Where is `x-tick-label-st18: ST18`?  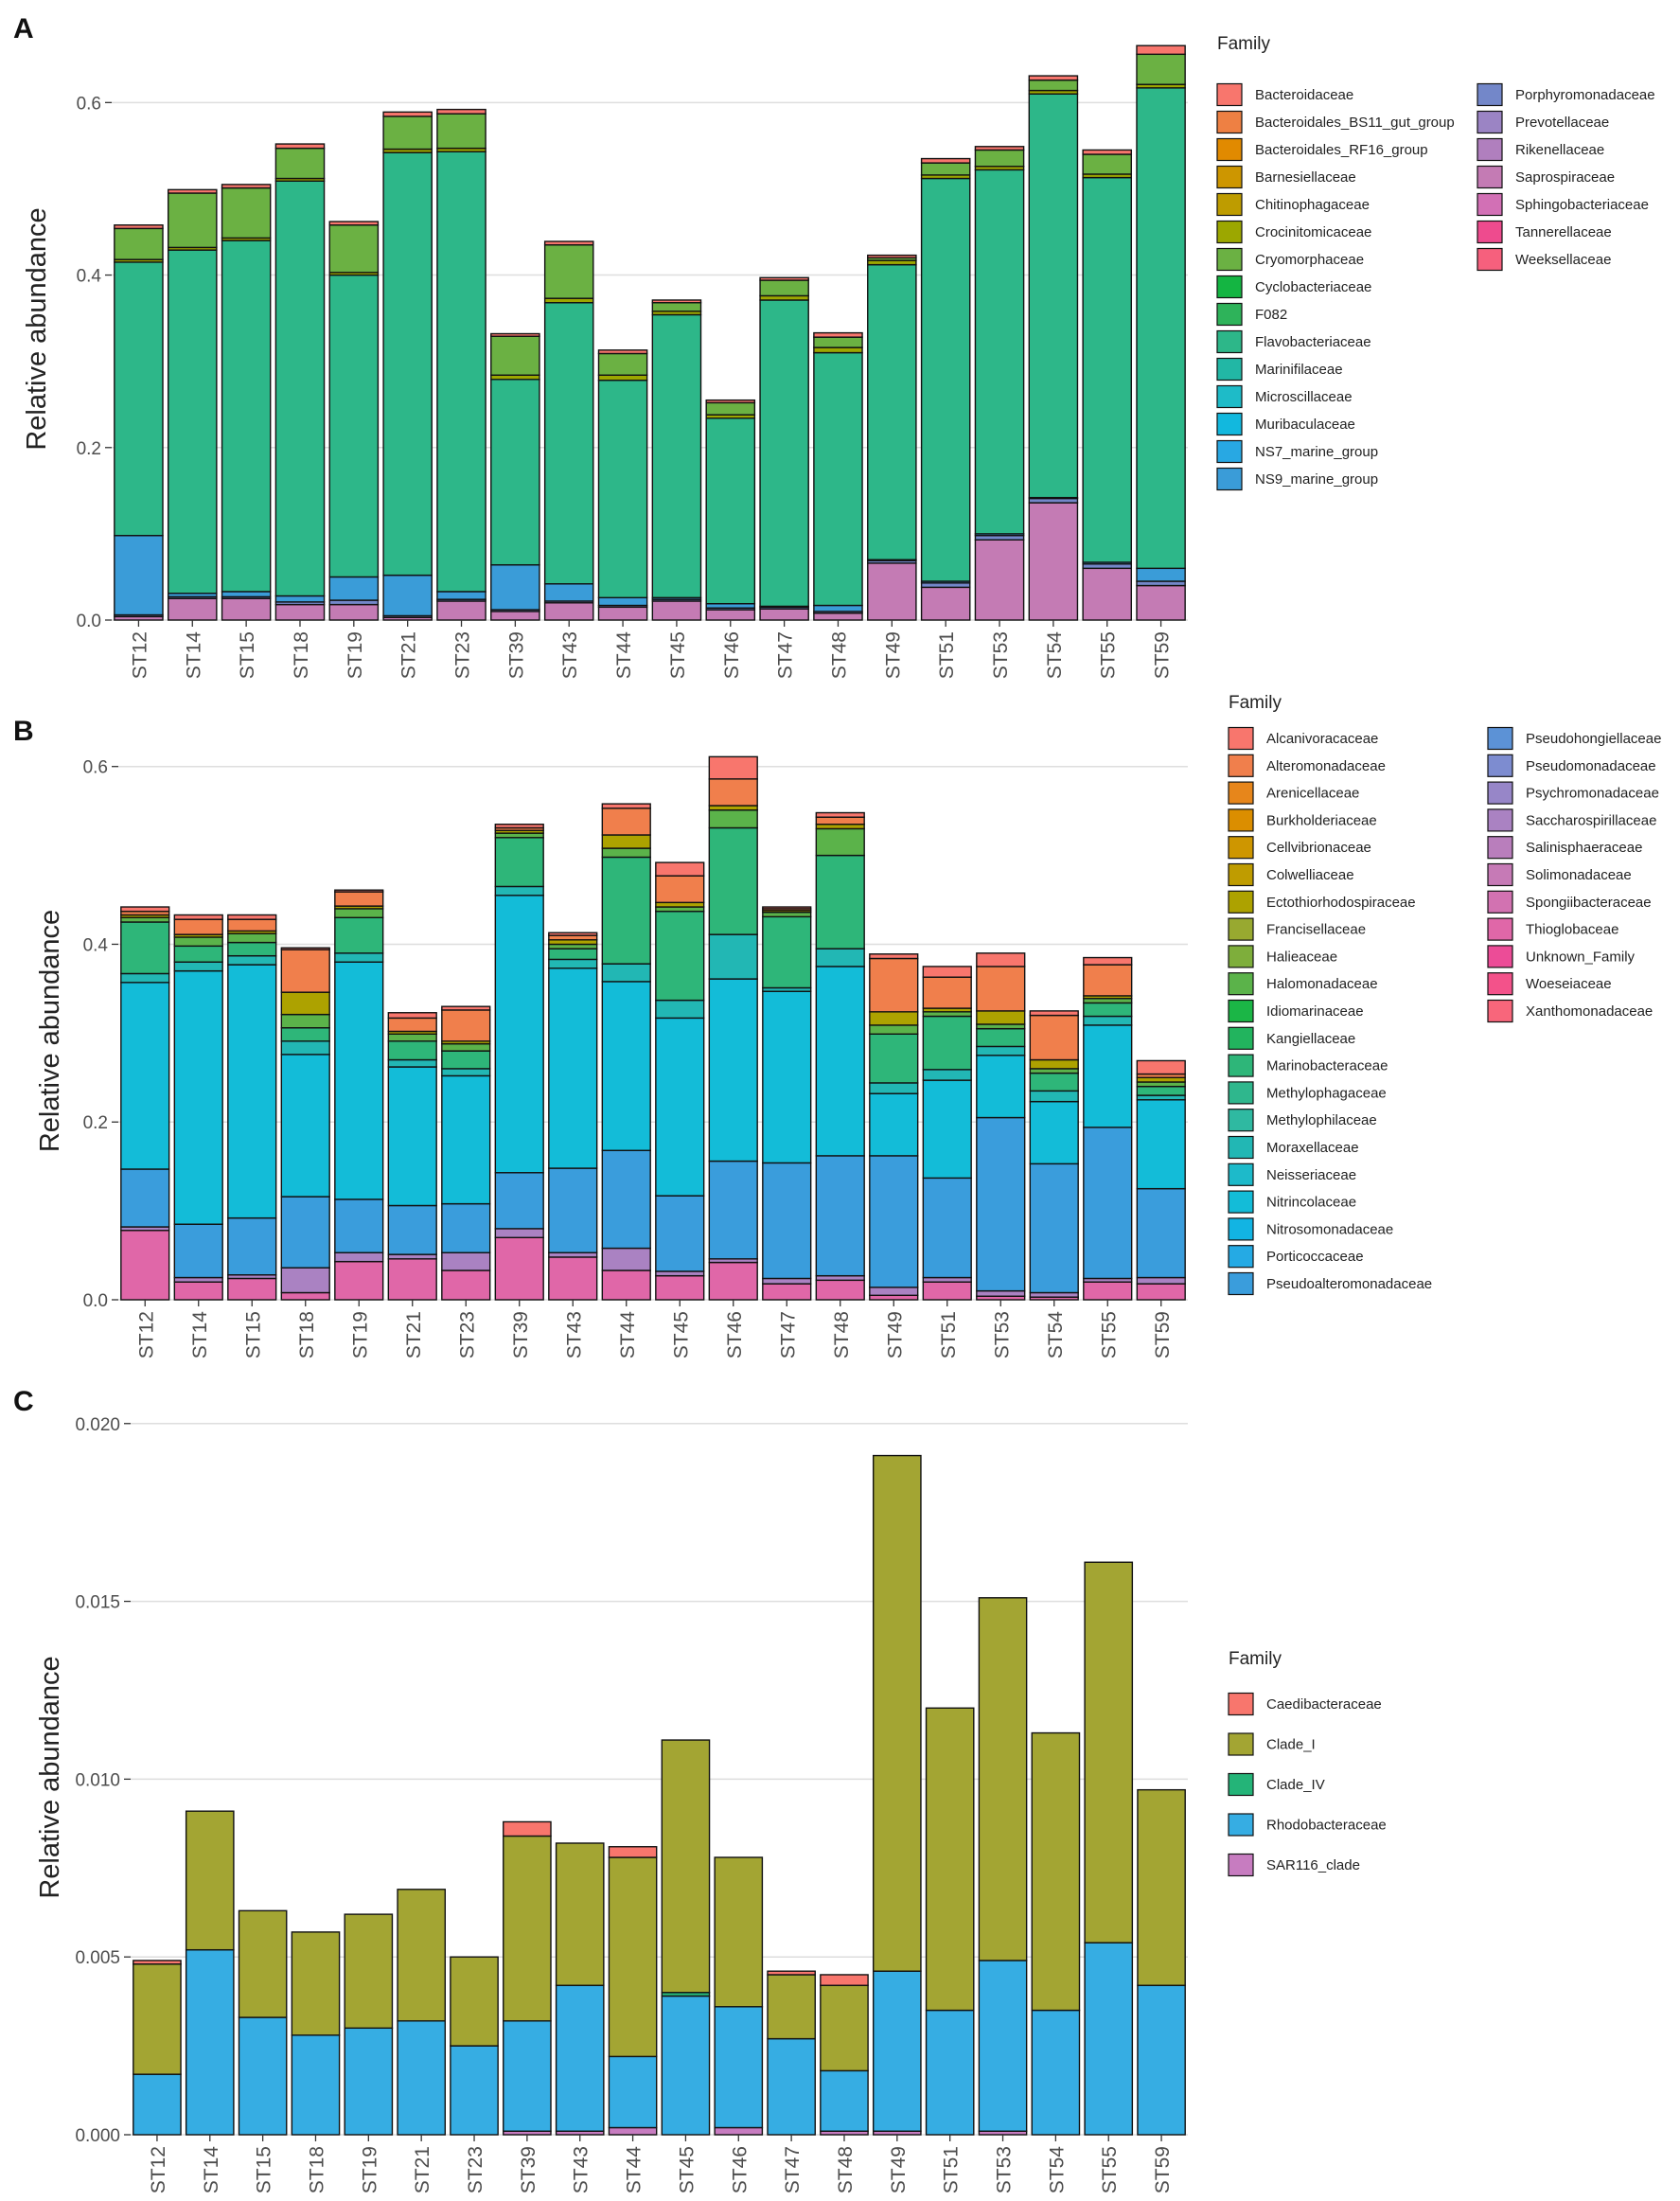 x-tick-label-st18: ST18 is located at coordinates (307, 1334).